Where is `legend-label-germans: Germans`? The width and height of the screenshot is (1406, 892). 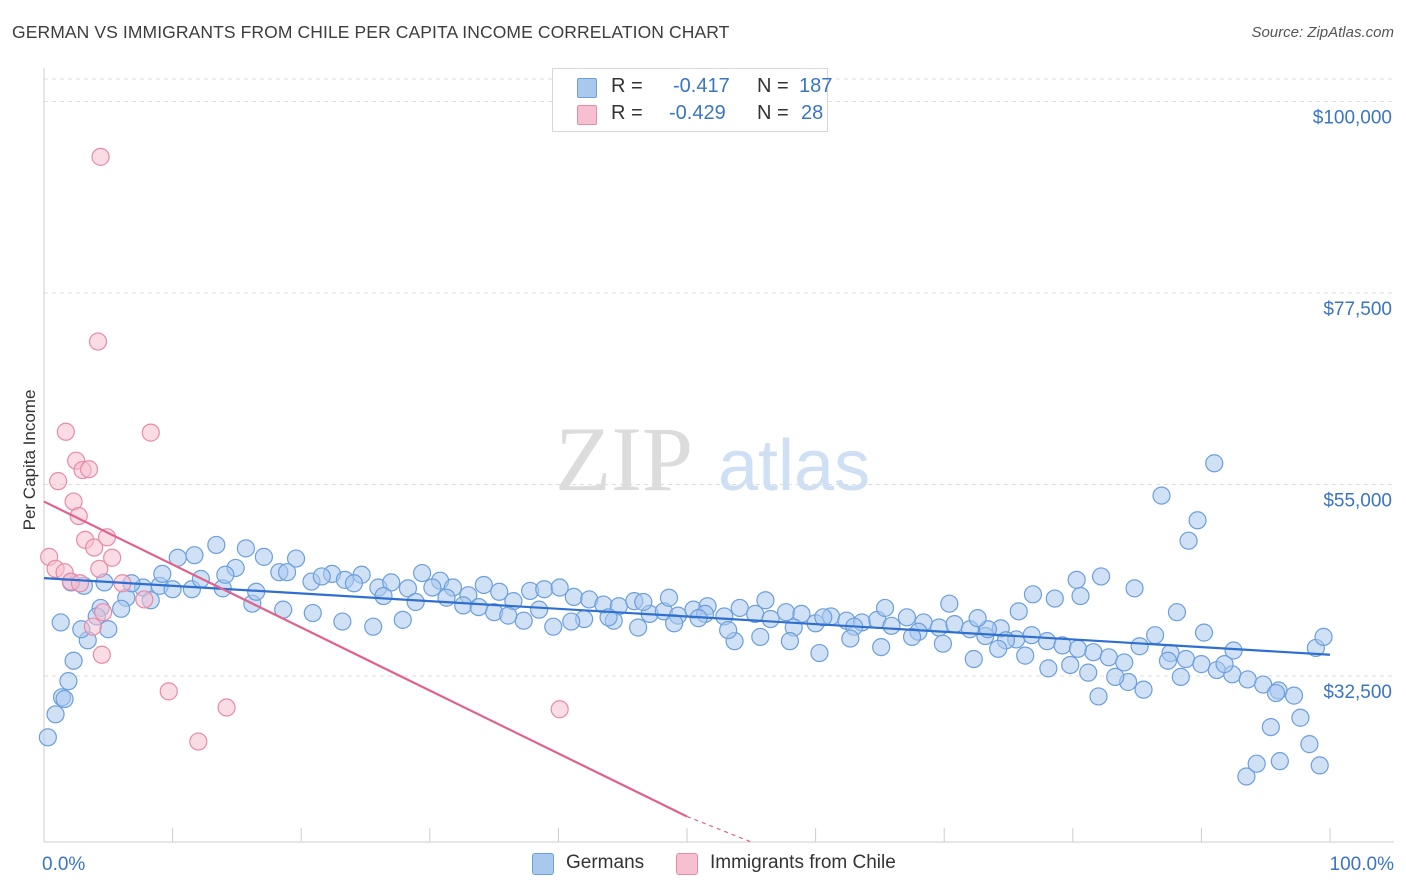
legend-label-germans: Germans is located at coordinates (605, 862).